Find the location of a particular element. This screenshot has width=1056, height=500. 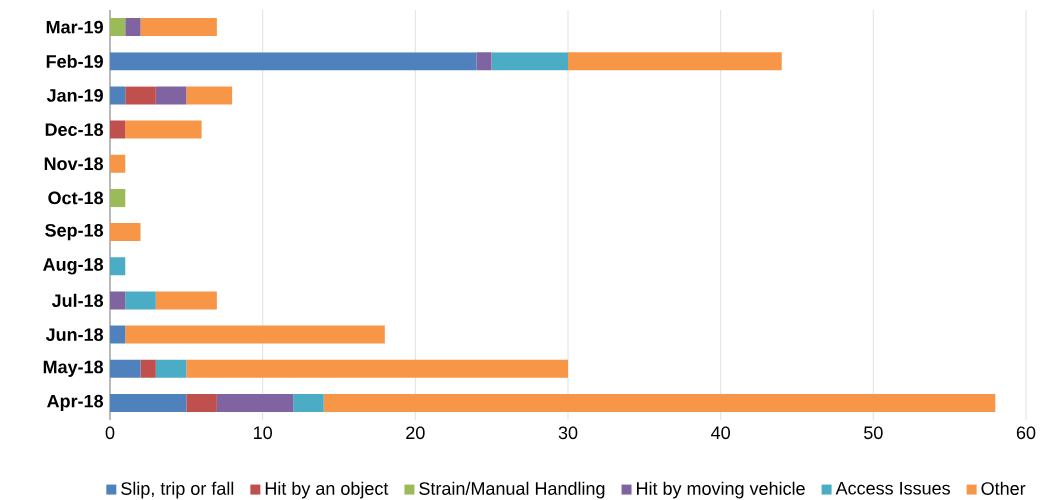

y-tick-label: Apr-18 is located at coordinates (75, 403).